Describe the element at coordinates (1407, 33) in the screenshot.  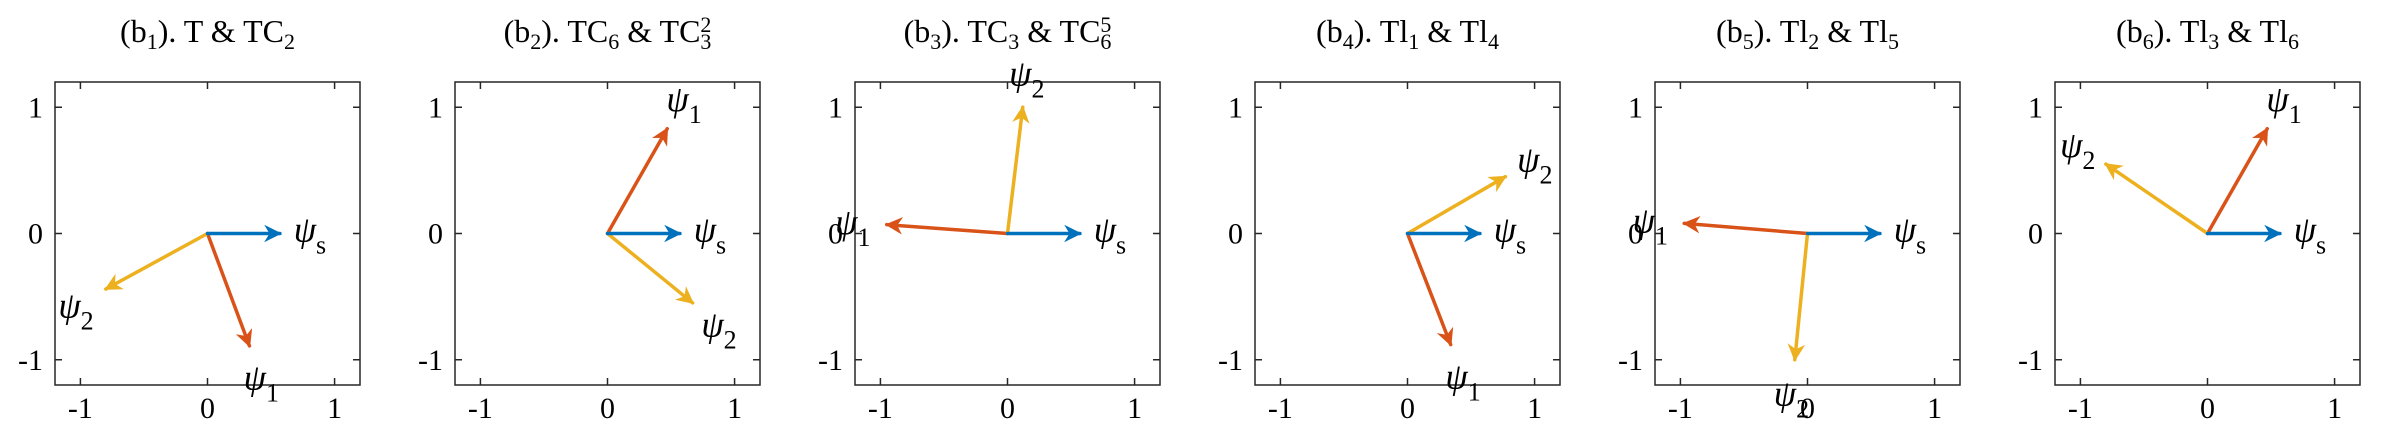
I see `panel-title: (b4). Tl1 & Tl4` at that location.